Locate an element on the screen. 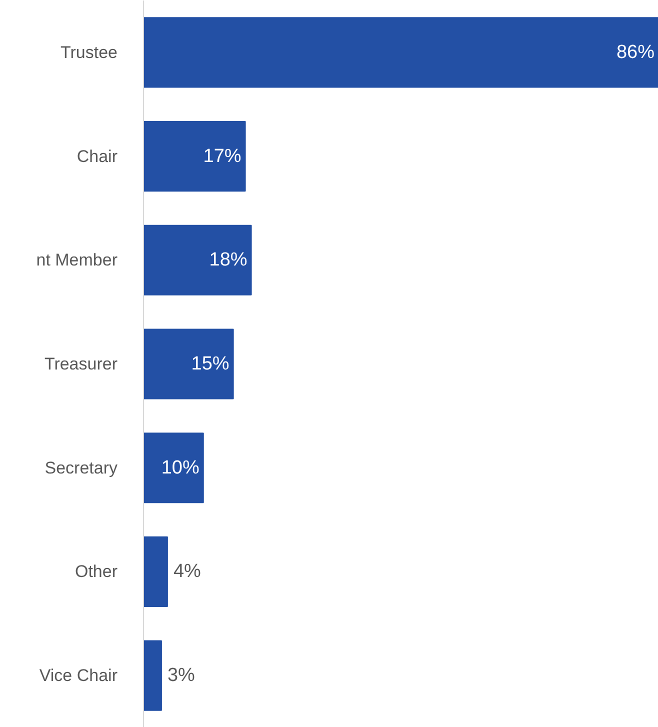 This screenshot has width=658, height=727. data-label: 15% is located at coordinates (210, 364).